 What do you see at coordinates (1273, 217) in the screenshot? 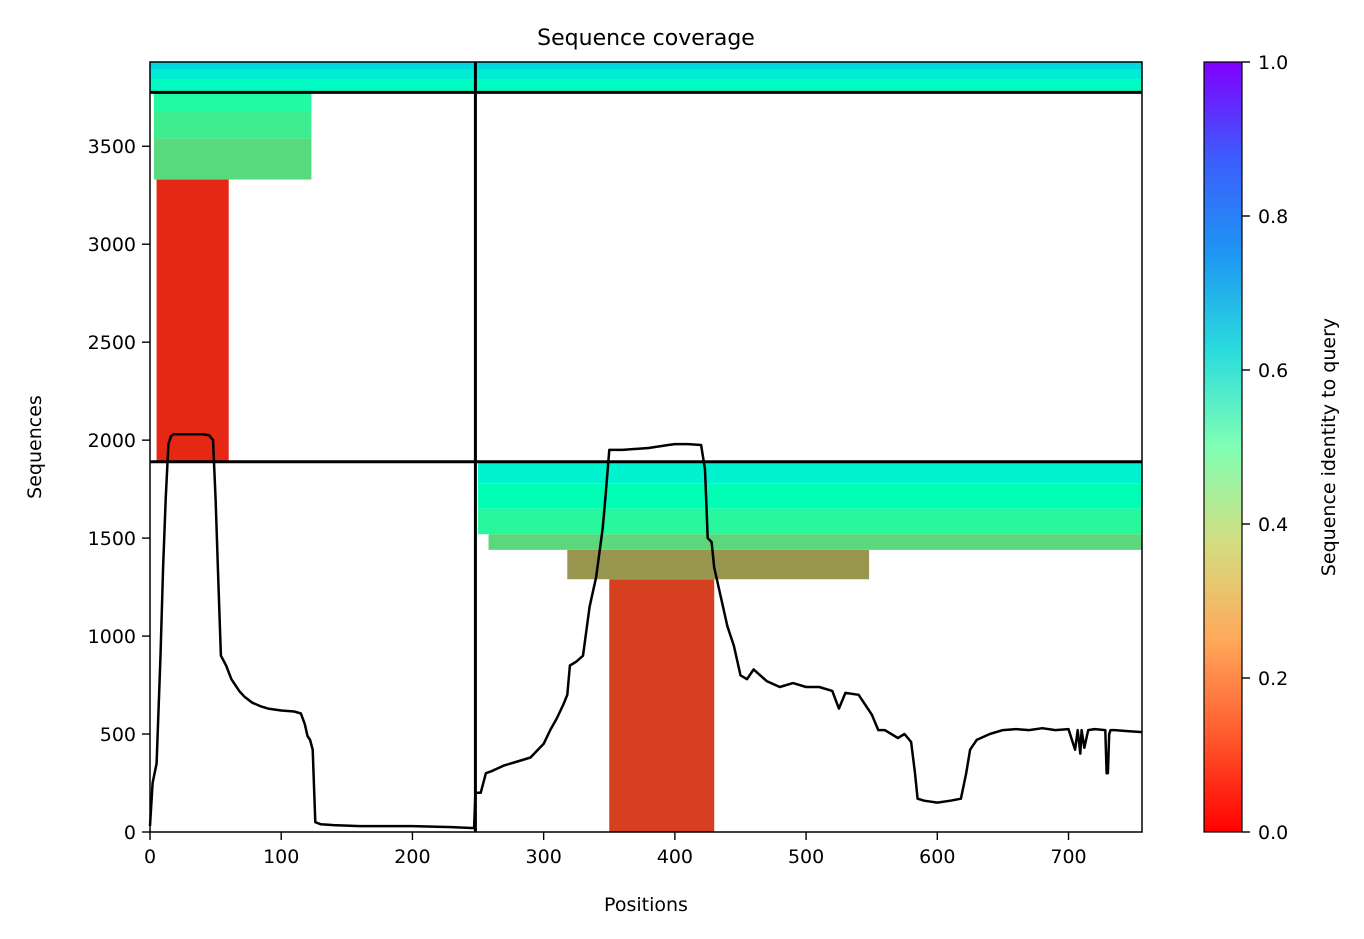
I see `colorbar-tick-label: 0.8` at bounding box center [1273, 217].